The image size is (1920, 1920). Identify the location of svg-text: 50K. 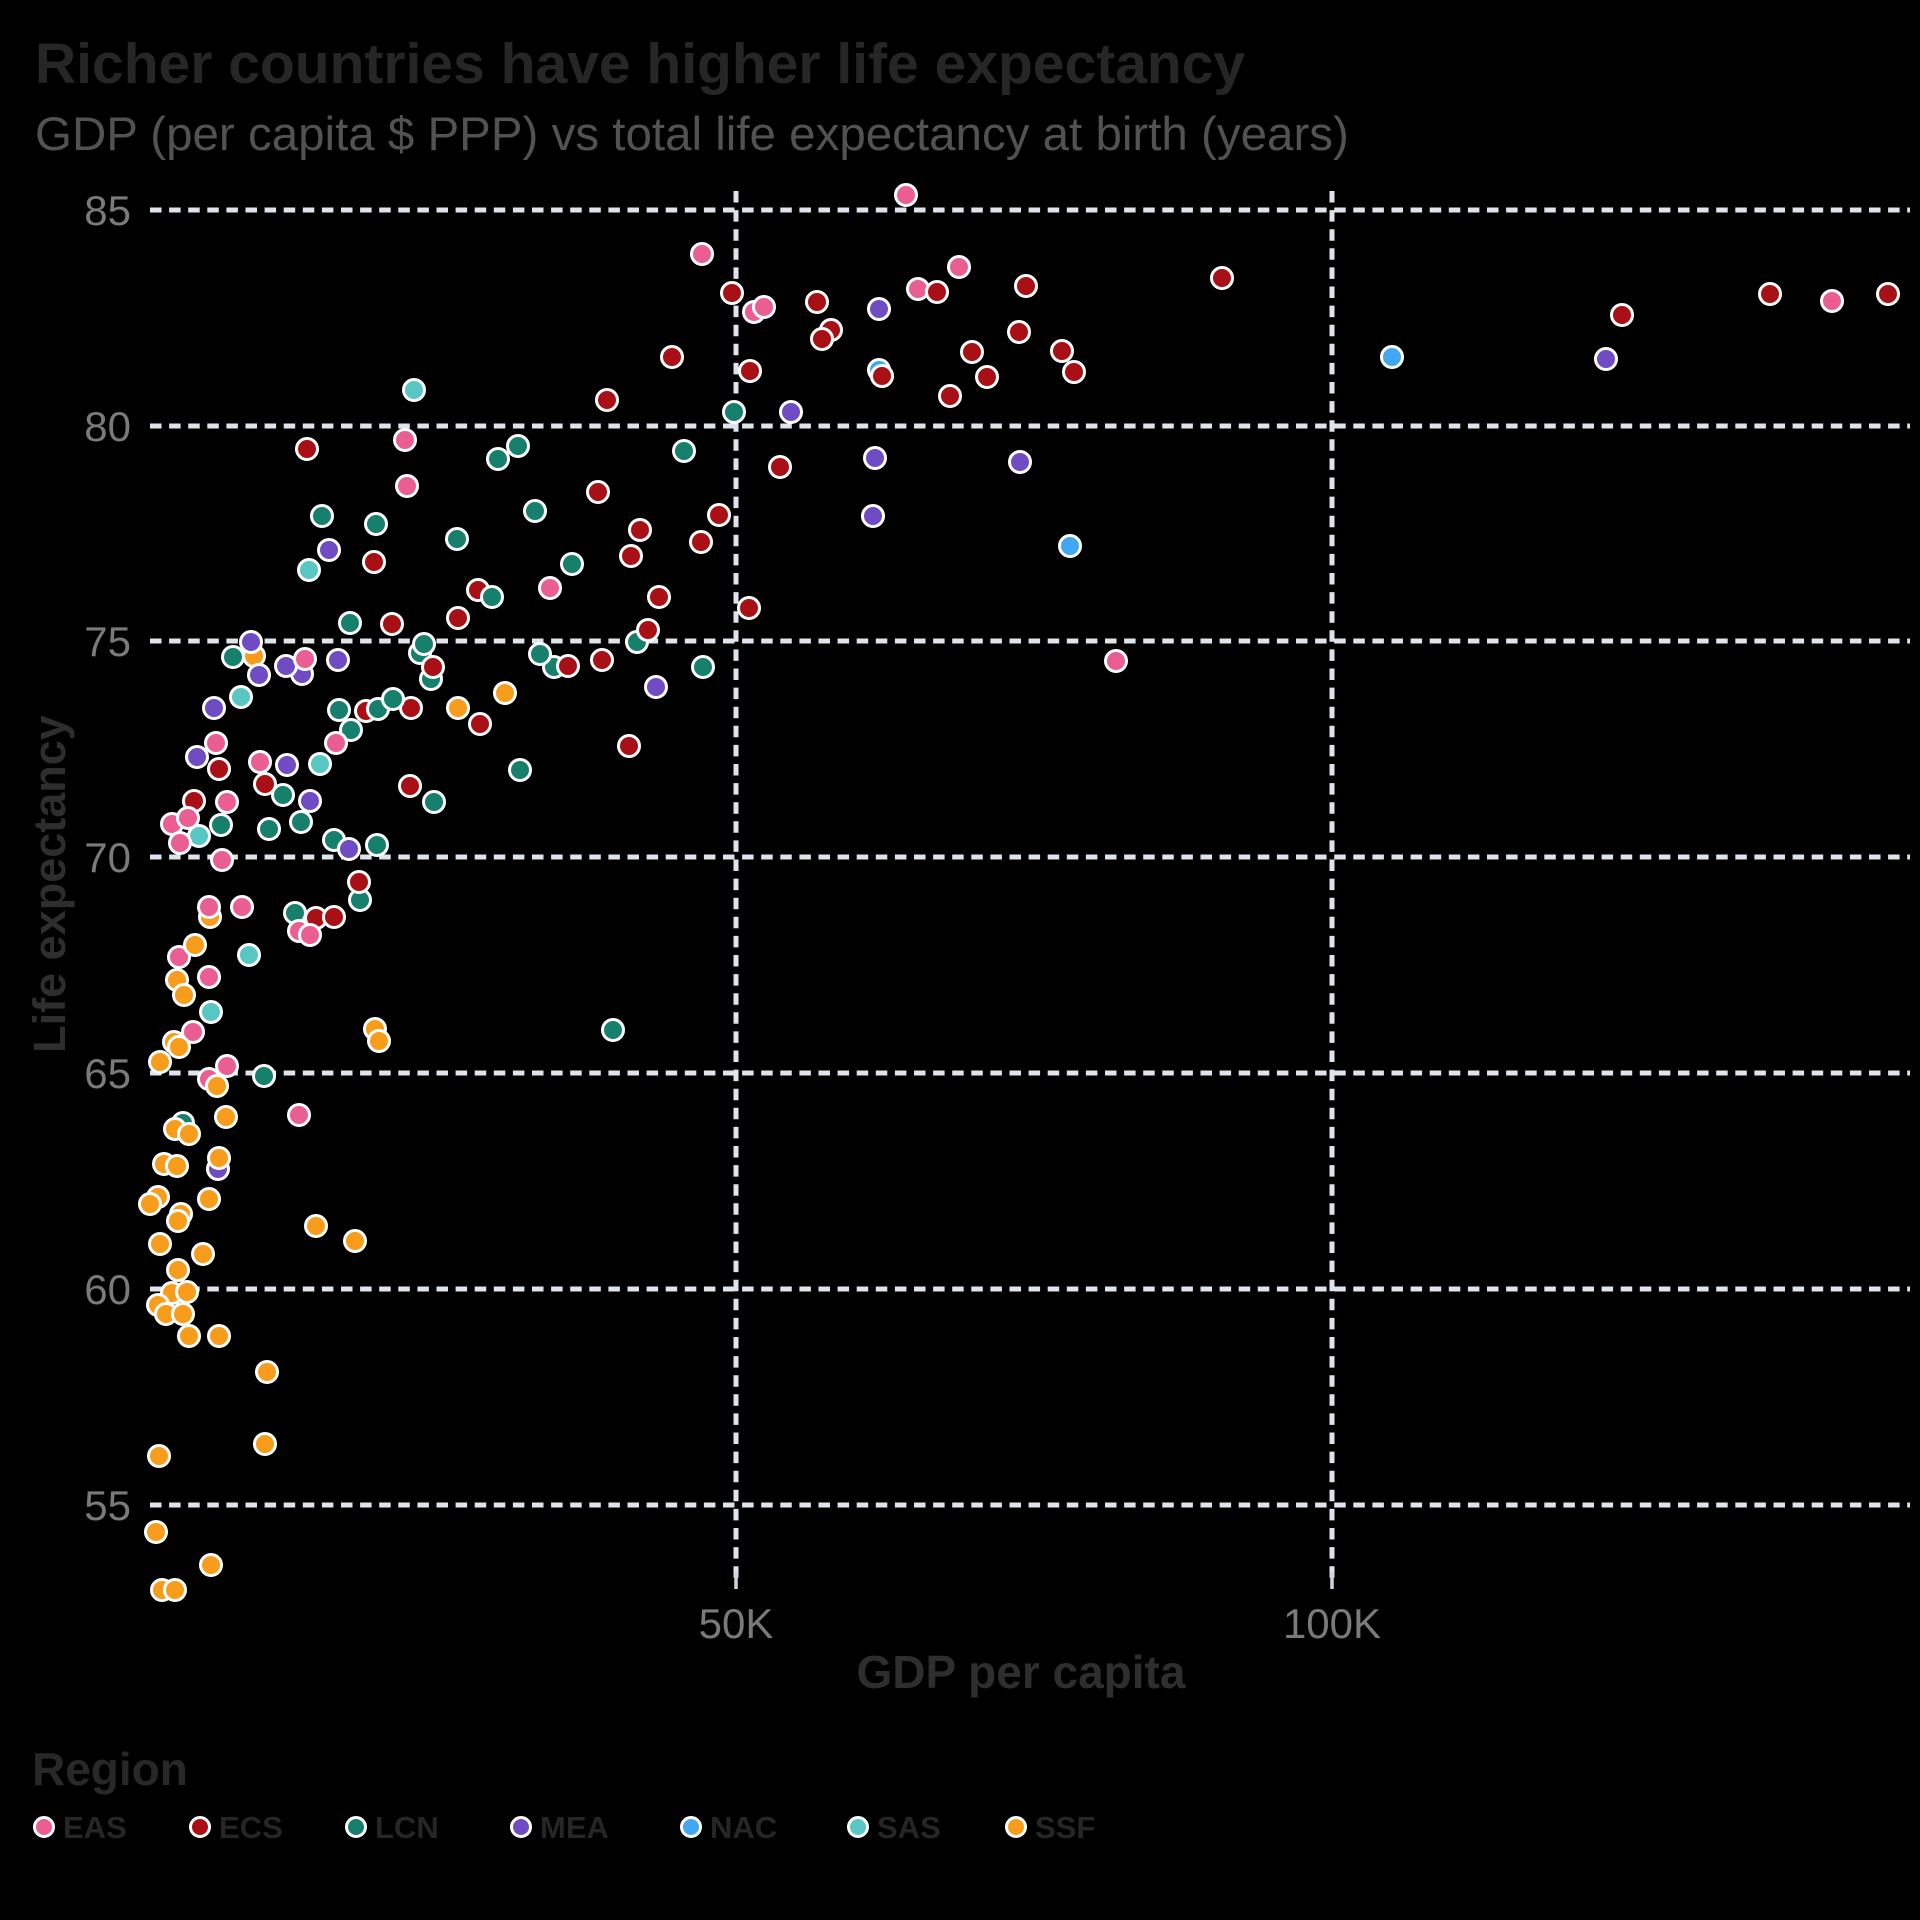
(736, 1623).